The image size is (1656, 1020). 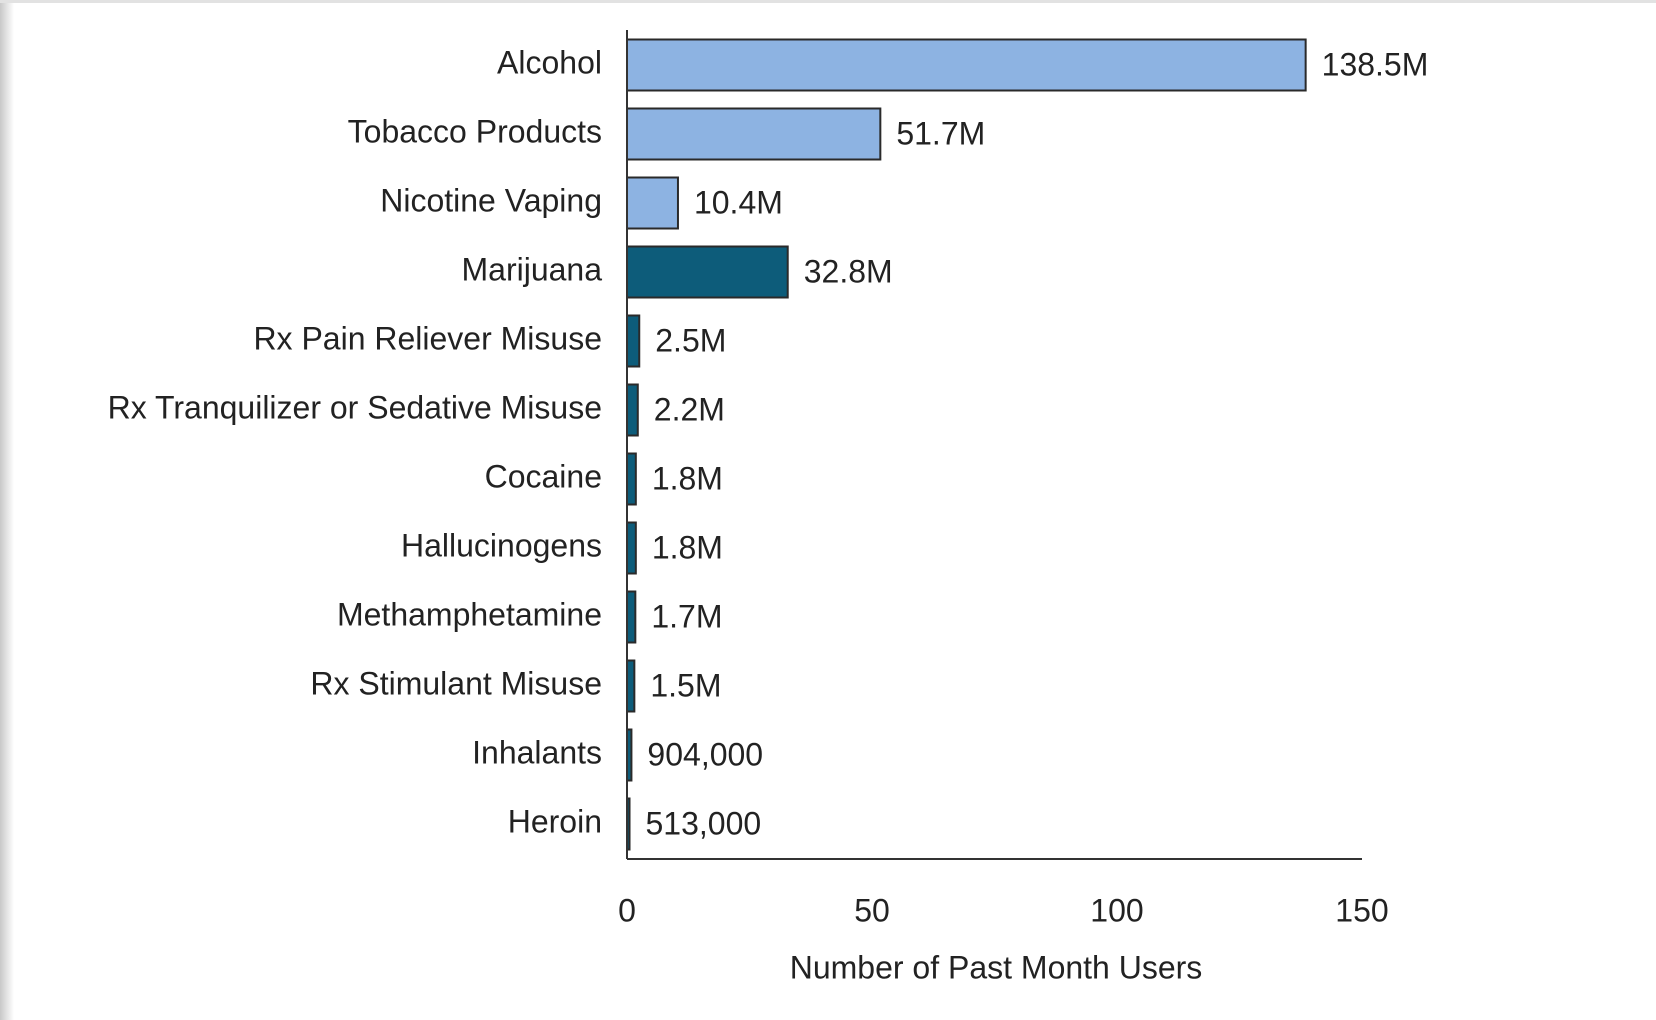 I want to click on y-tick-label: Inhalants, so click(x=537, y=752).